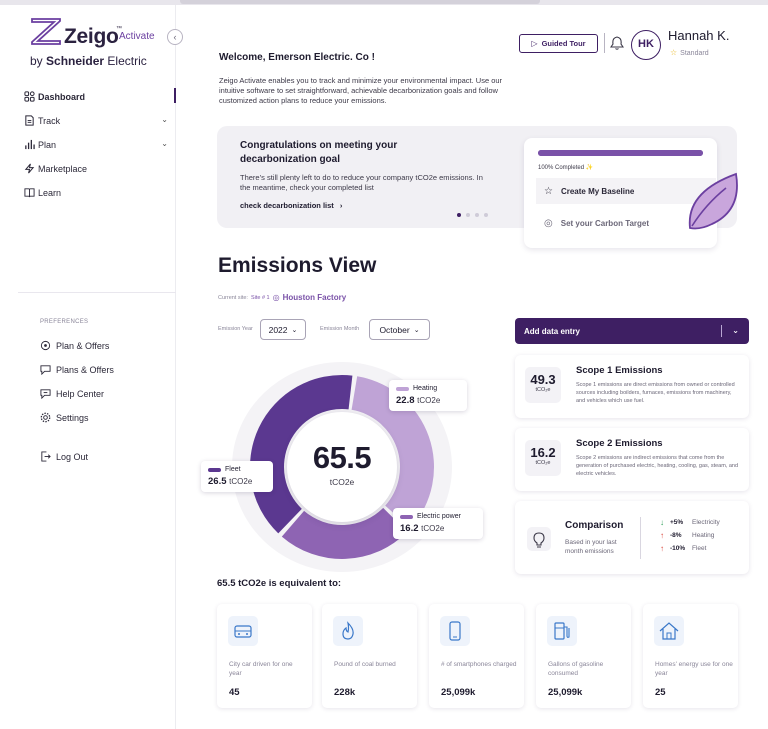 This screenshot has height=729, width=768. What do you see at coordinates (314, 297) in the screenshot?
I see `site-name: Houston Factory` at bounding box center [314, 297].